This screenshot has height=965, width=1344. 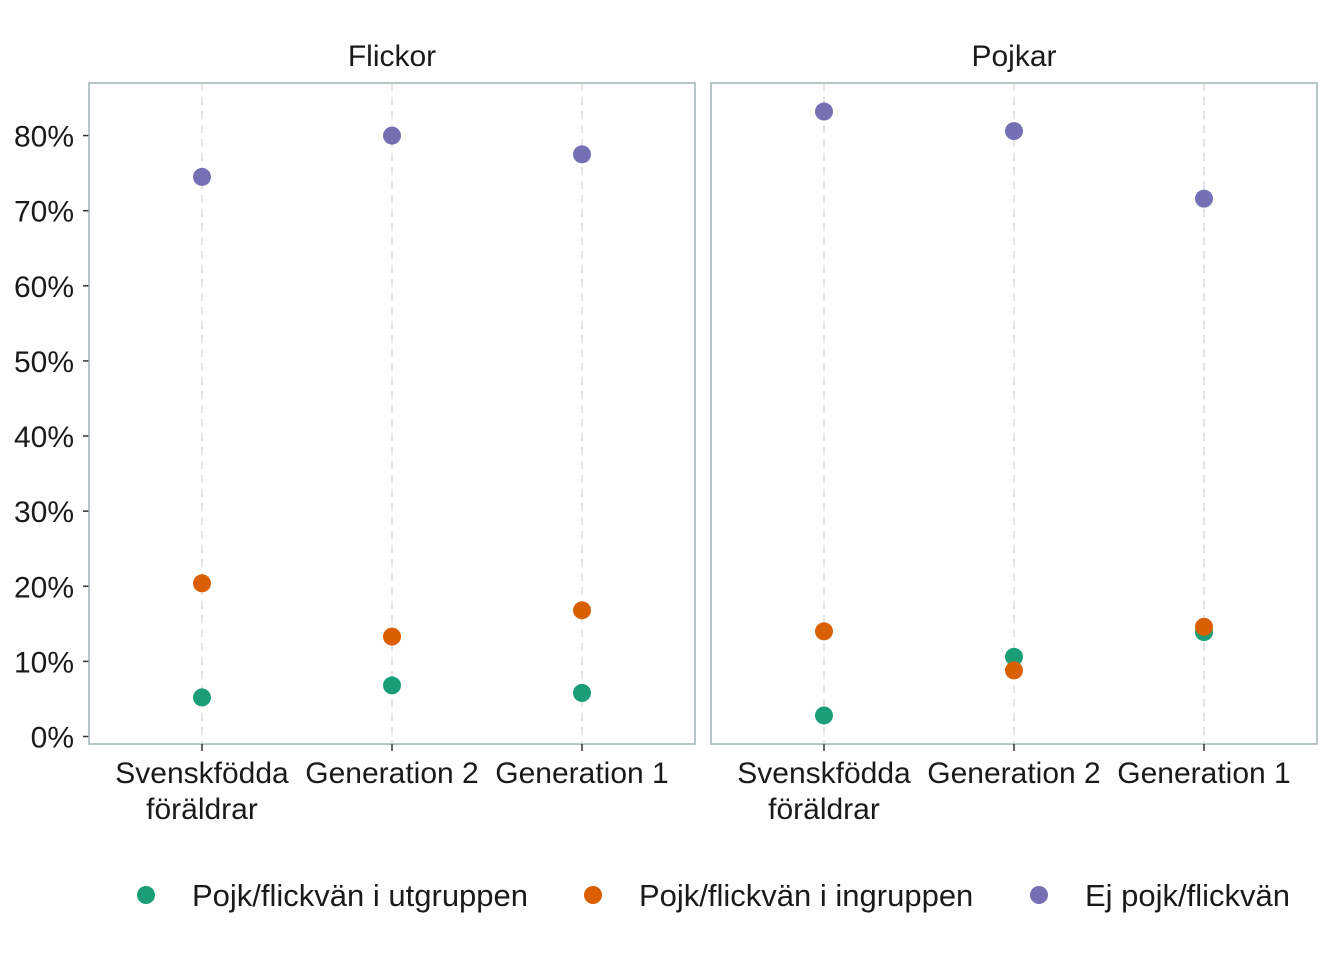 What do you see at coordinates (392, 56) in the screenshot?
I see `facet-title: Flickor` at bounding box center [392, 56].